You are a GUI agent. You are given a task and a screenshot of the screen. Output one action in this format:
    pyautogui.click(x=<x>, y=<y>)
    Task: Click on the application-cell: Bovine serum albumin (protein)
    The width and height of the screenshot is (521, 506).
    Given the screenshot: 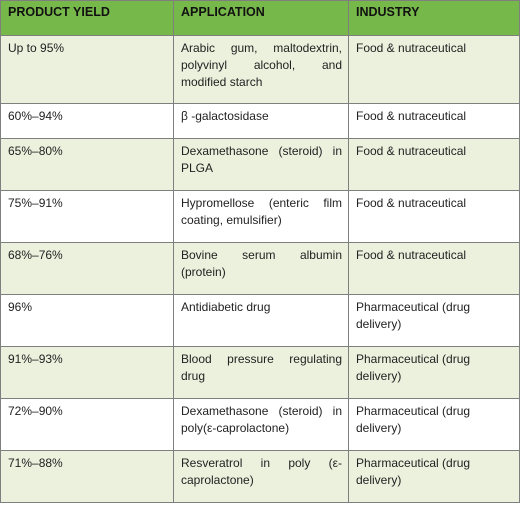 What is the action you would take?
    pyautogui.click(x=261, y=268)
    